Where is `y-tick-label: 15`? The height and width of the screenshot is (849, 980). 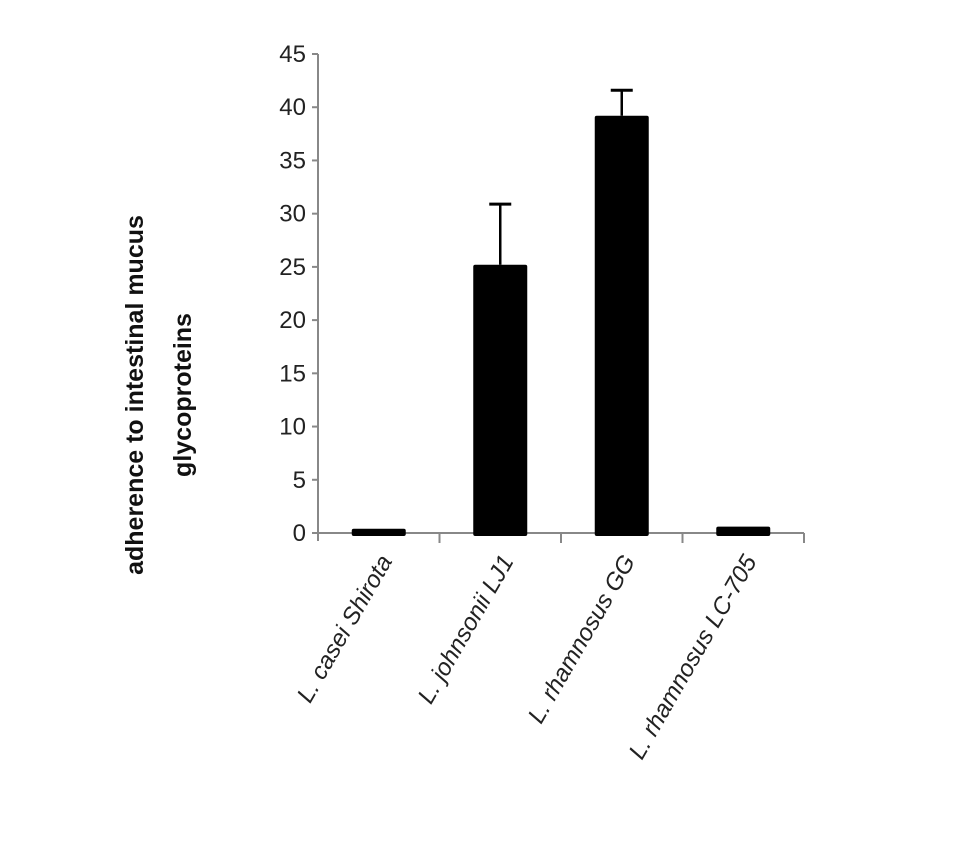 y-tick-label: 15 is located at coordinates (292, 373).